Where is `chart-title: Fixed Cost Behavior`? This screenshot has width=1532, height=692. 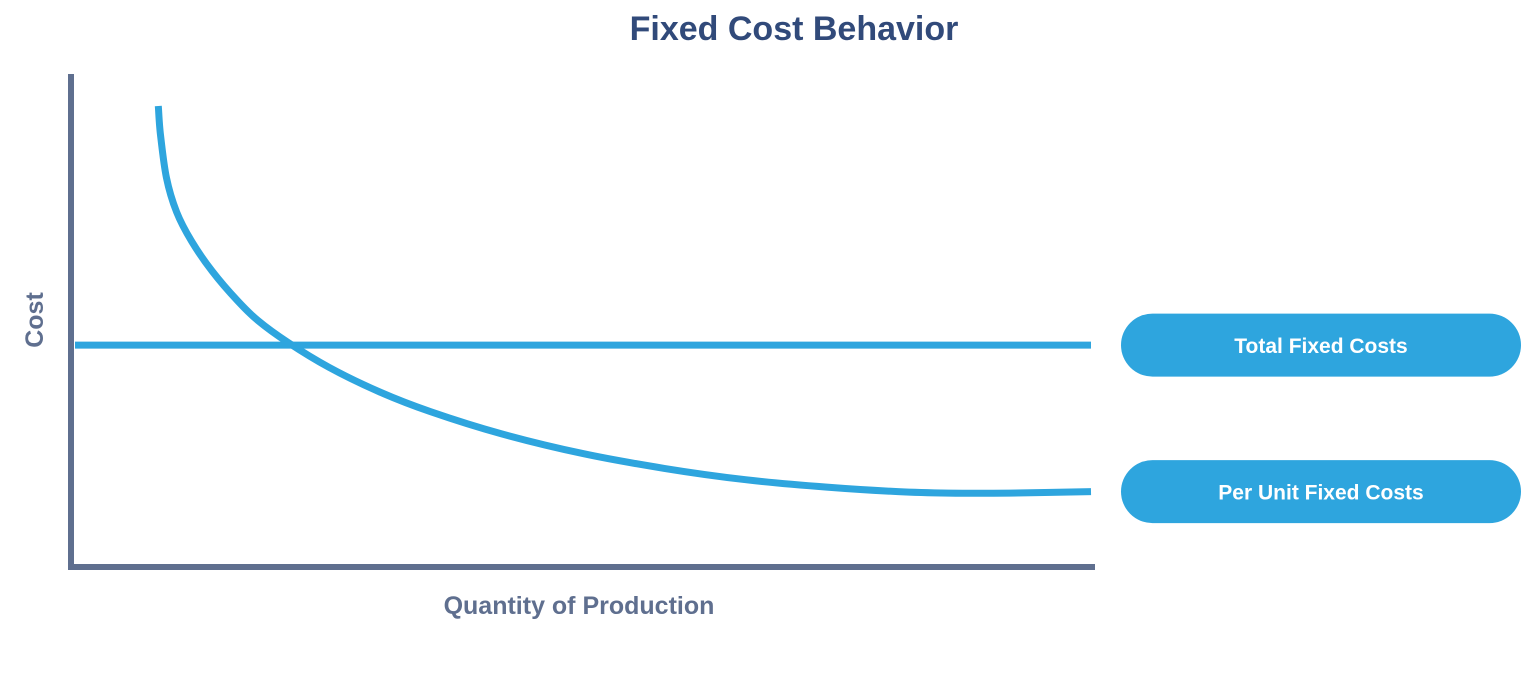 chart-title: Fixed Cost Behavior is located at coordinates (794, 29).